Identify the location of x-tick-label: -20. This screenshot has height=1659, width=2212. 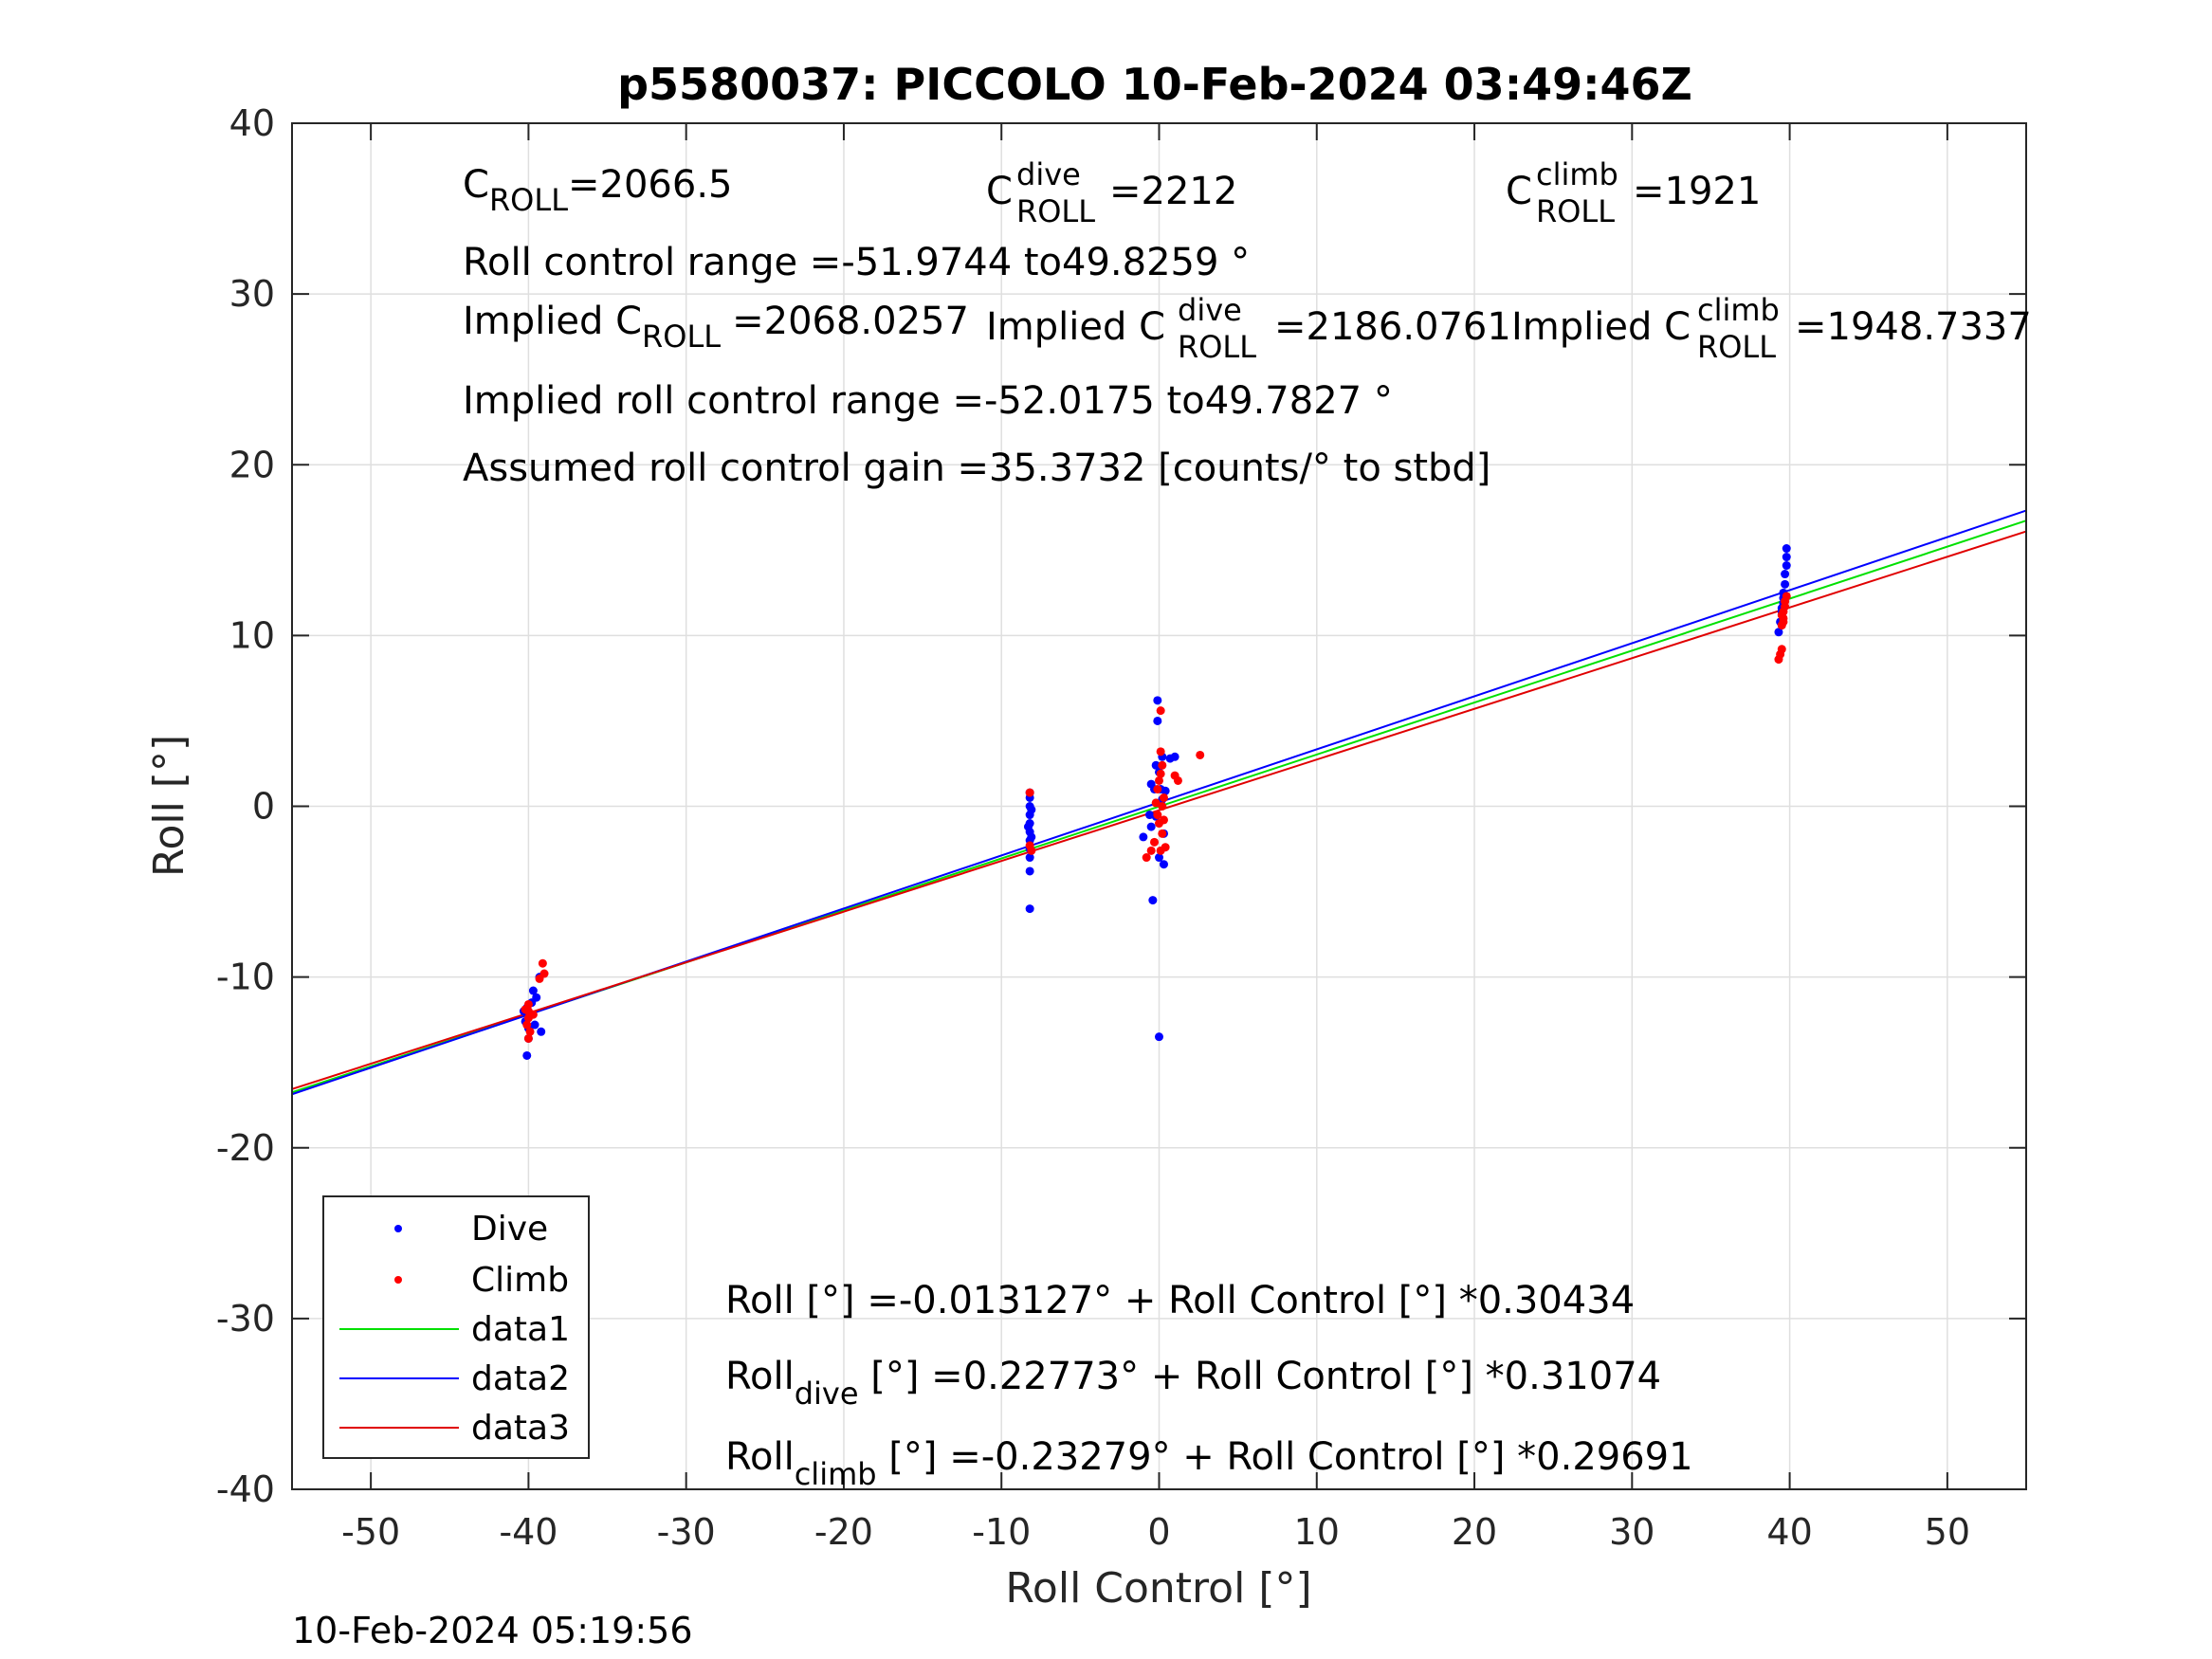
(843, 1532).